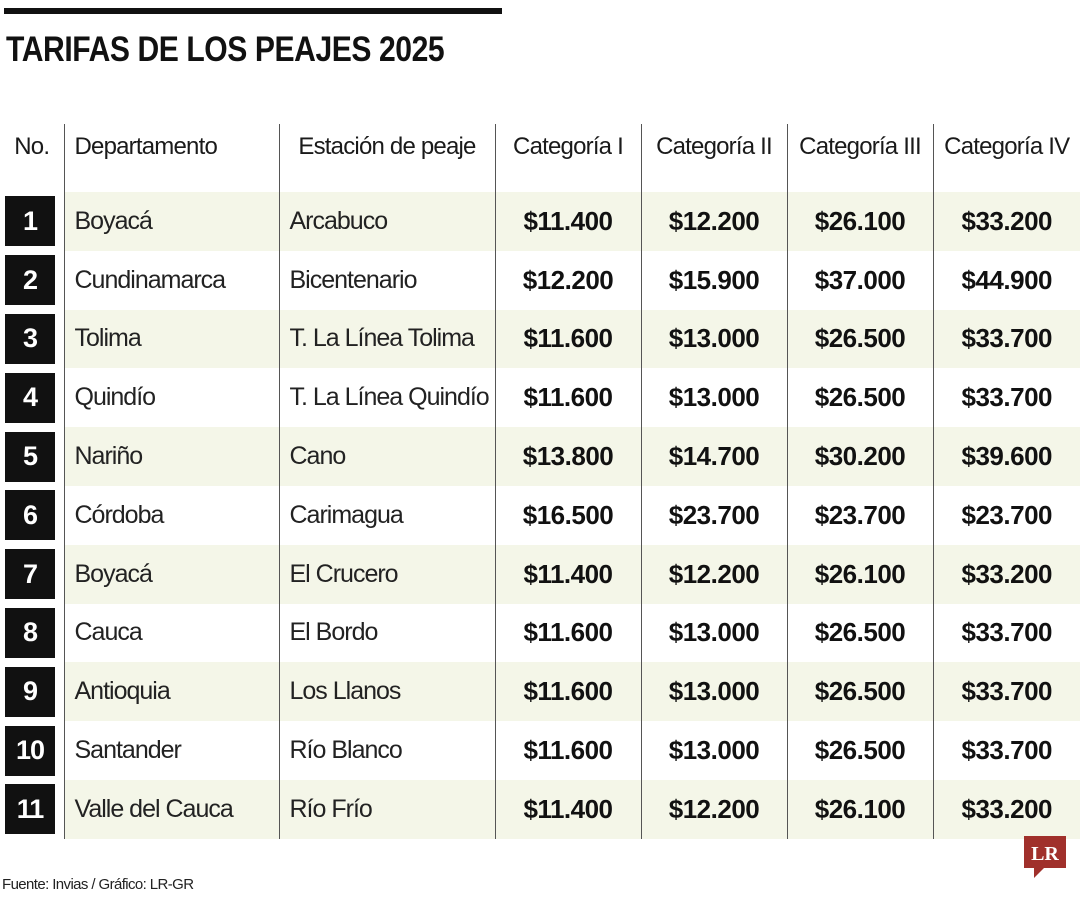  Describe the element at coordinates (1006, 515) in the screenshot. I see `cell-categoria-4: $23.700` at that location.